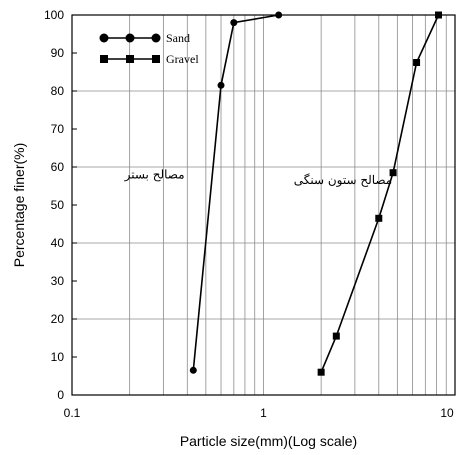  Describe the element at coordinates (58, 129) in the screenshot. I see `y-tick-label: 70` at that location.